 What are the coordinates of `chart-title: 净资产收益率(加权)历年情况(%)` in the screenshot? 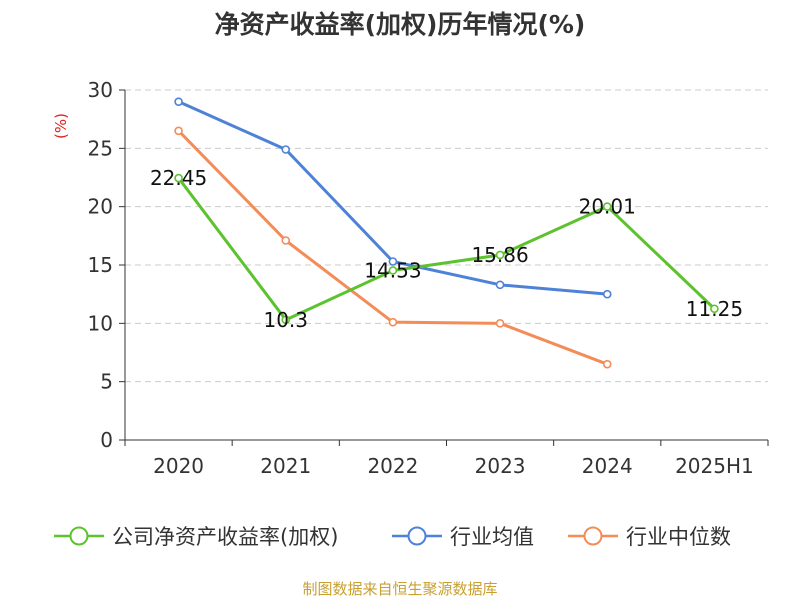 It's located at (400, 24).